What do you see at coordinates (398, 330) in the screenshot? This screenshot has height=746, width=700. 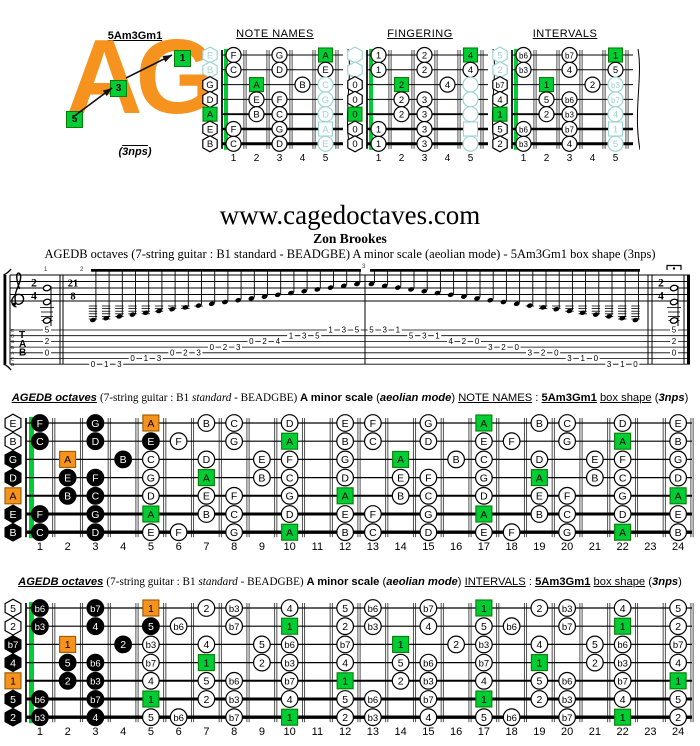 I see `tab-number: 1` at bounding box center [398, 330].